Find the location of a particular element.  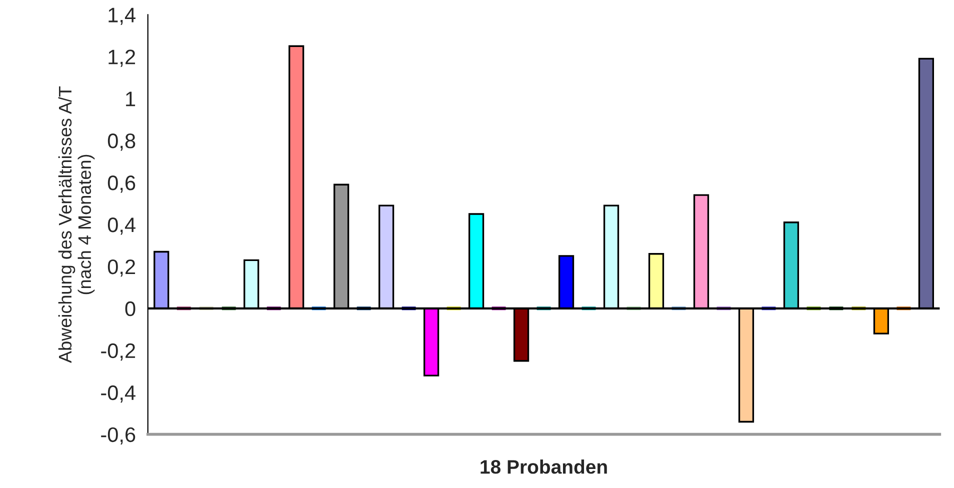

y-tick-label: 0,8 is located at coordinates (122, 142).